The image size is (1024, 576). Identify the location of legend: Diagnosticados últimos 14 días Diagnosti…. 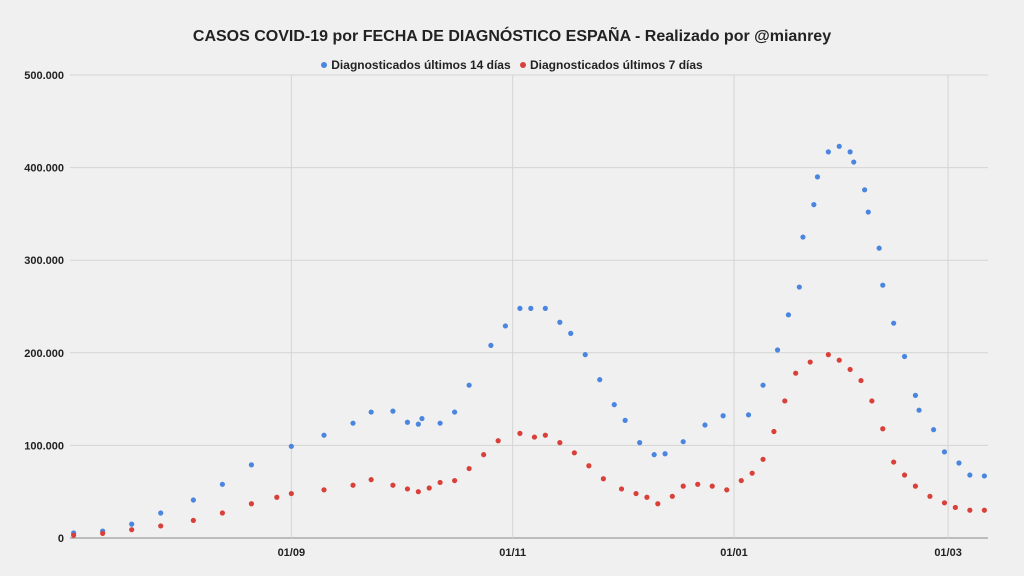
(512, 64).